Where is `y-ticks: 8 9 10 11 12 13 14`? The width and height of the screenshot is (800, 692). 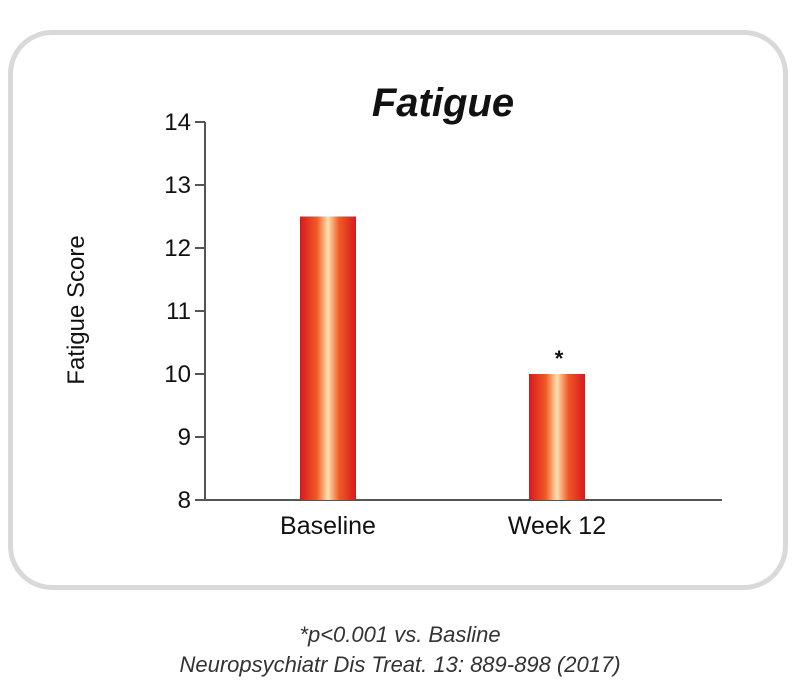
y-ticks: 8 9 10 11 12 13 14 is located at coordinates (184, 311).